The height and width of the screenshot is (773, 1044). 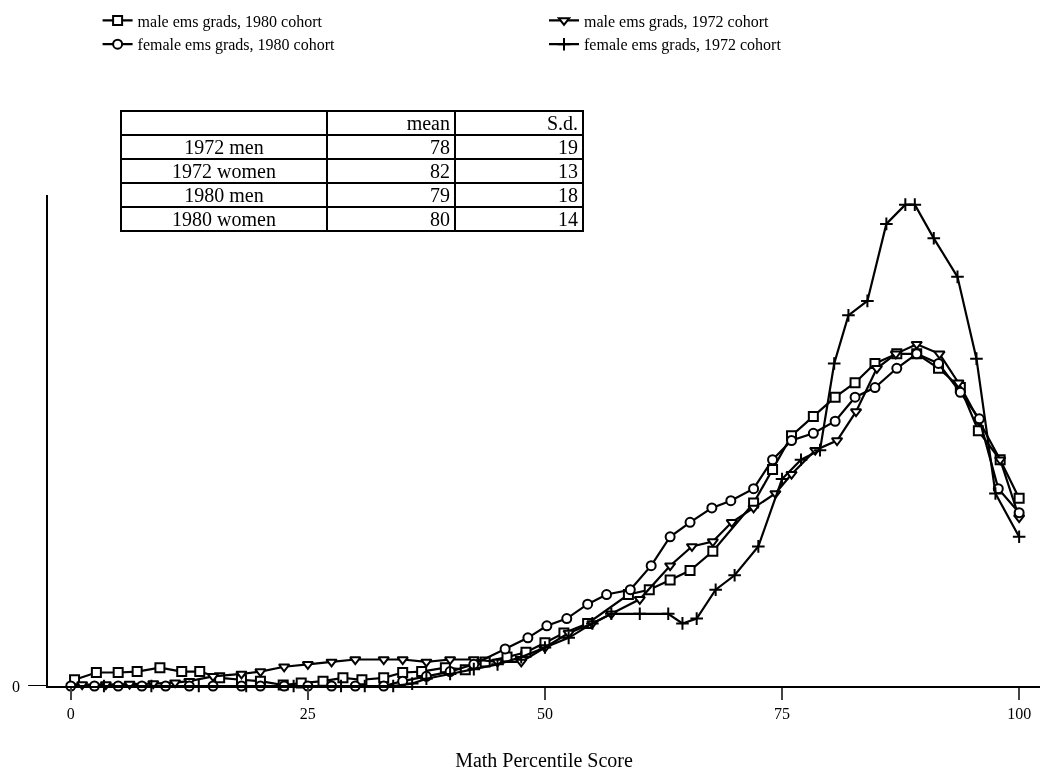 What do you see at coordinates (307, 714) in the screenshot?
I see `x-tick-label: 25` at bounding box center [307, 714].